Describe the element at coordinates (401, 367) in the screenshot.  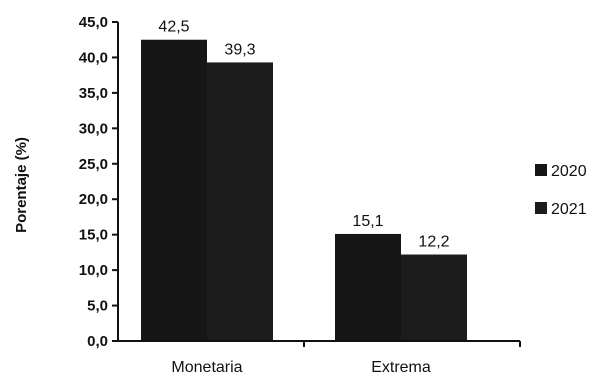
I see `x-tick-label: Extrema` at that location.